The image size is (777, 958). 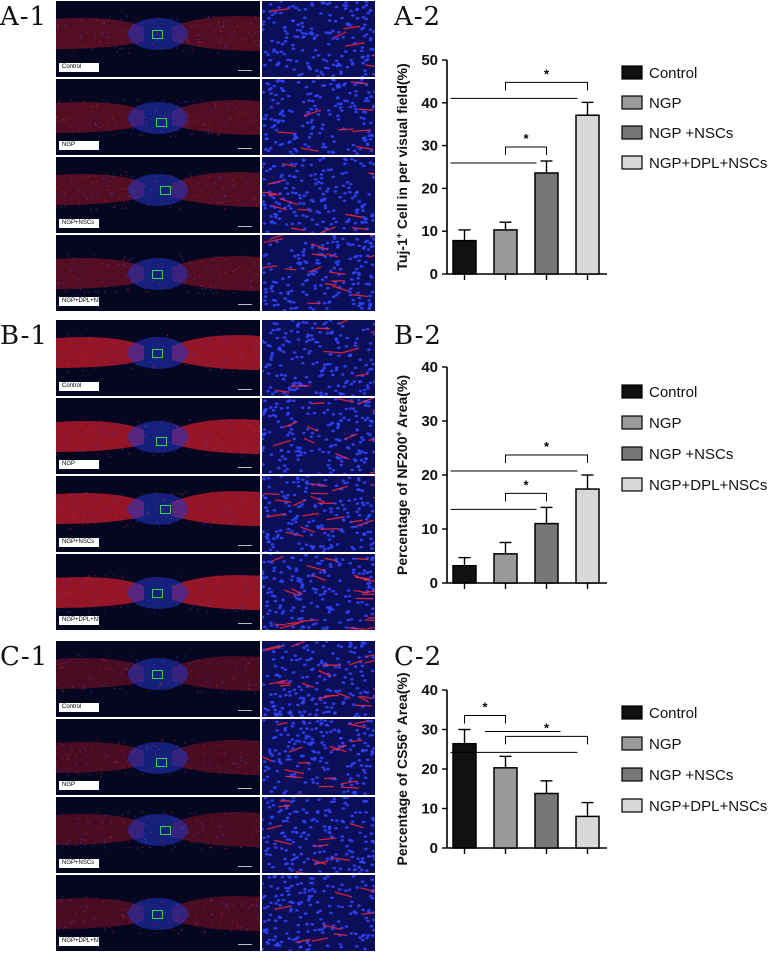 I want to click on micrograph-control: Control, so click(x=158, y=39).